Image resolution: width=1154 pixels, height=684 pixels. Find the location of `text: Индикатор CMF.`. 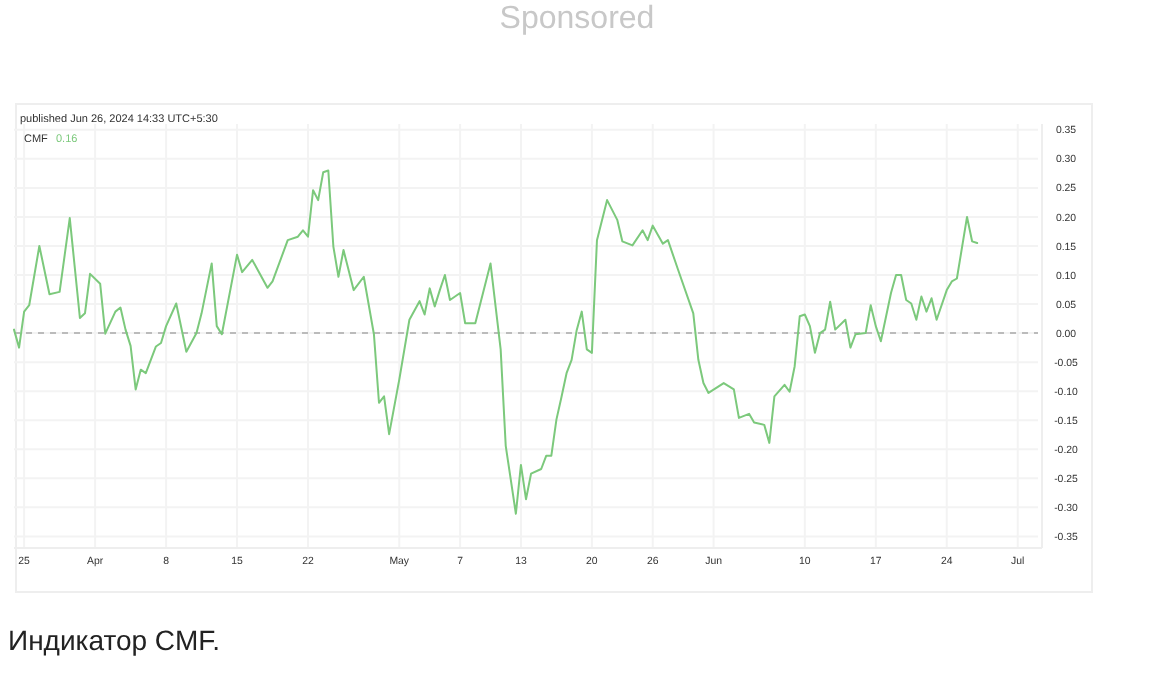

text: Индикатор CMF. is located at coordinates (114, 640).